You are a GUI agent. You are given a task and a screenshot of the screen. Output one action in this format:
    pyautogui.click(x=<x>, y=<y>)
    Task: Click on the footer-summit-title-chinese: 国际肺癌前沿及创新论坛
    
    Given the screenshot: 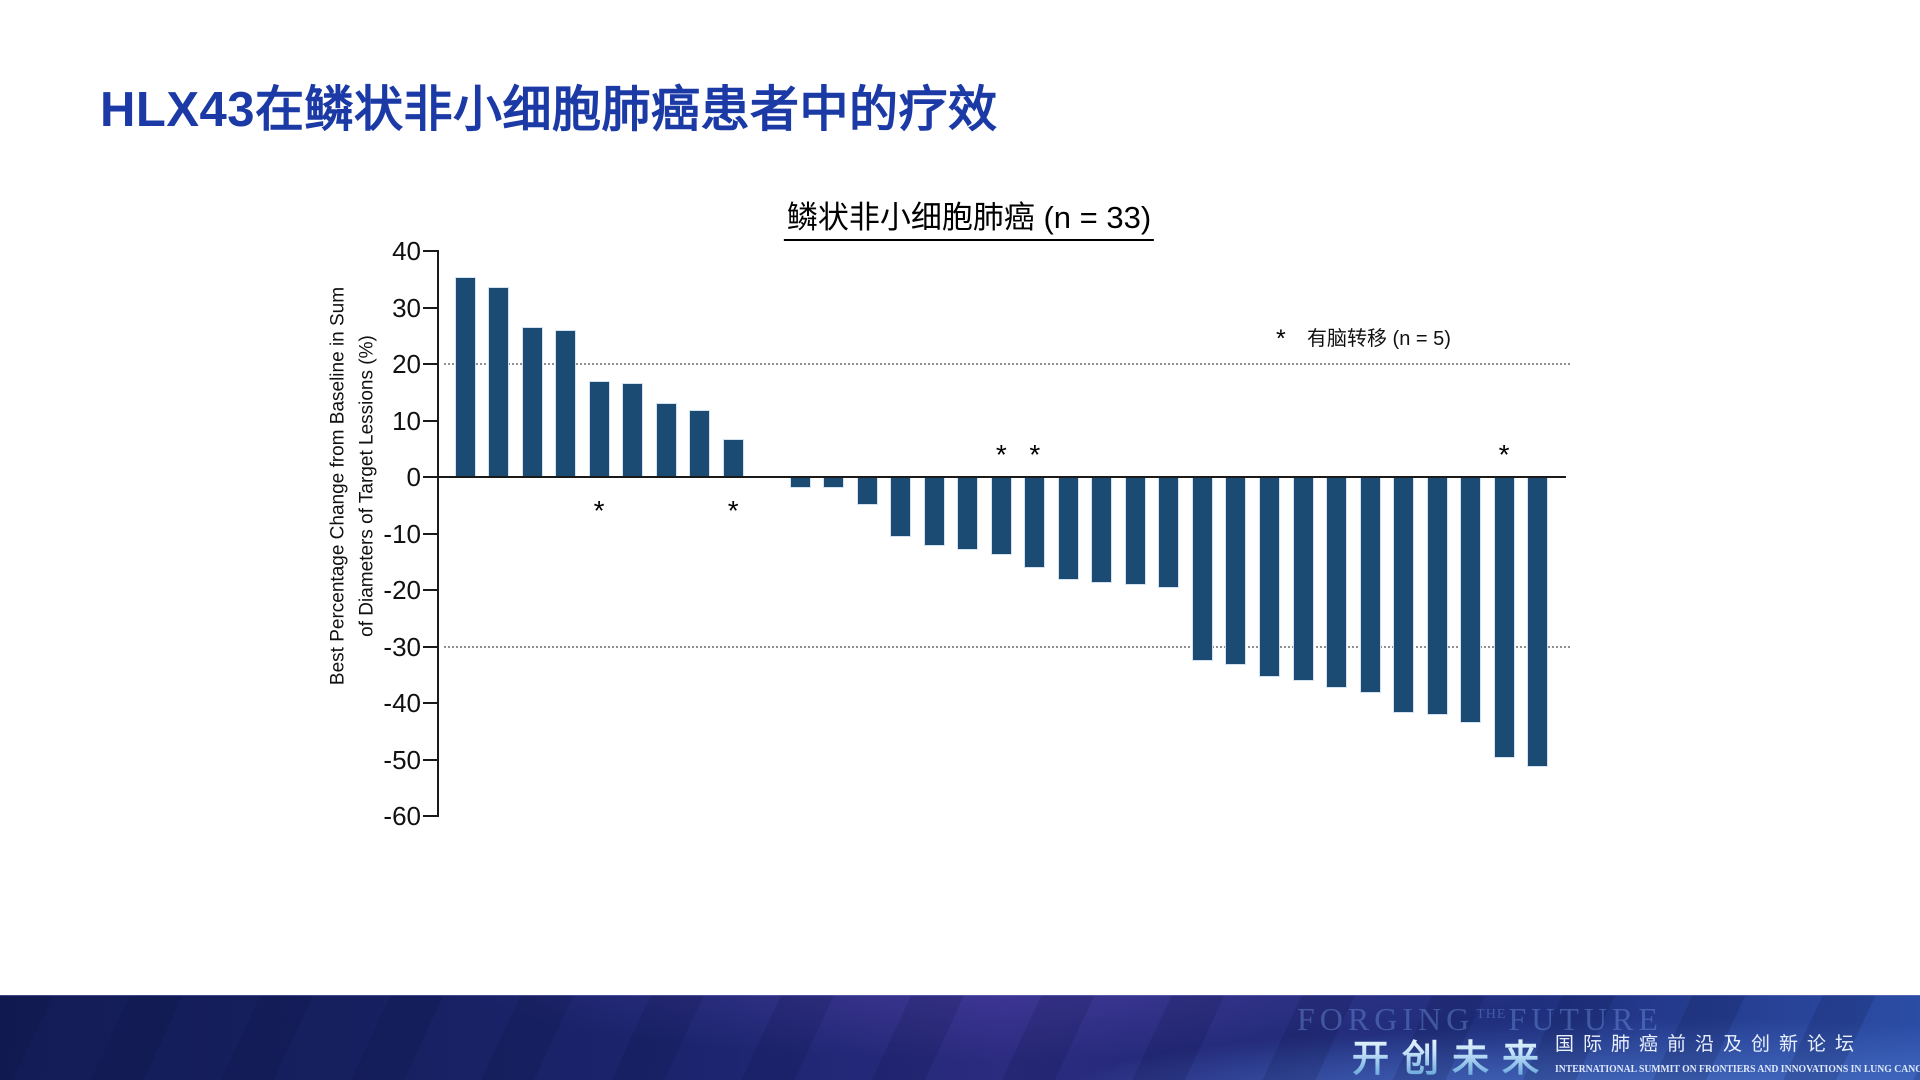 What is the action you would take?
    pyautogui.click(x=1709, y=1044)
    